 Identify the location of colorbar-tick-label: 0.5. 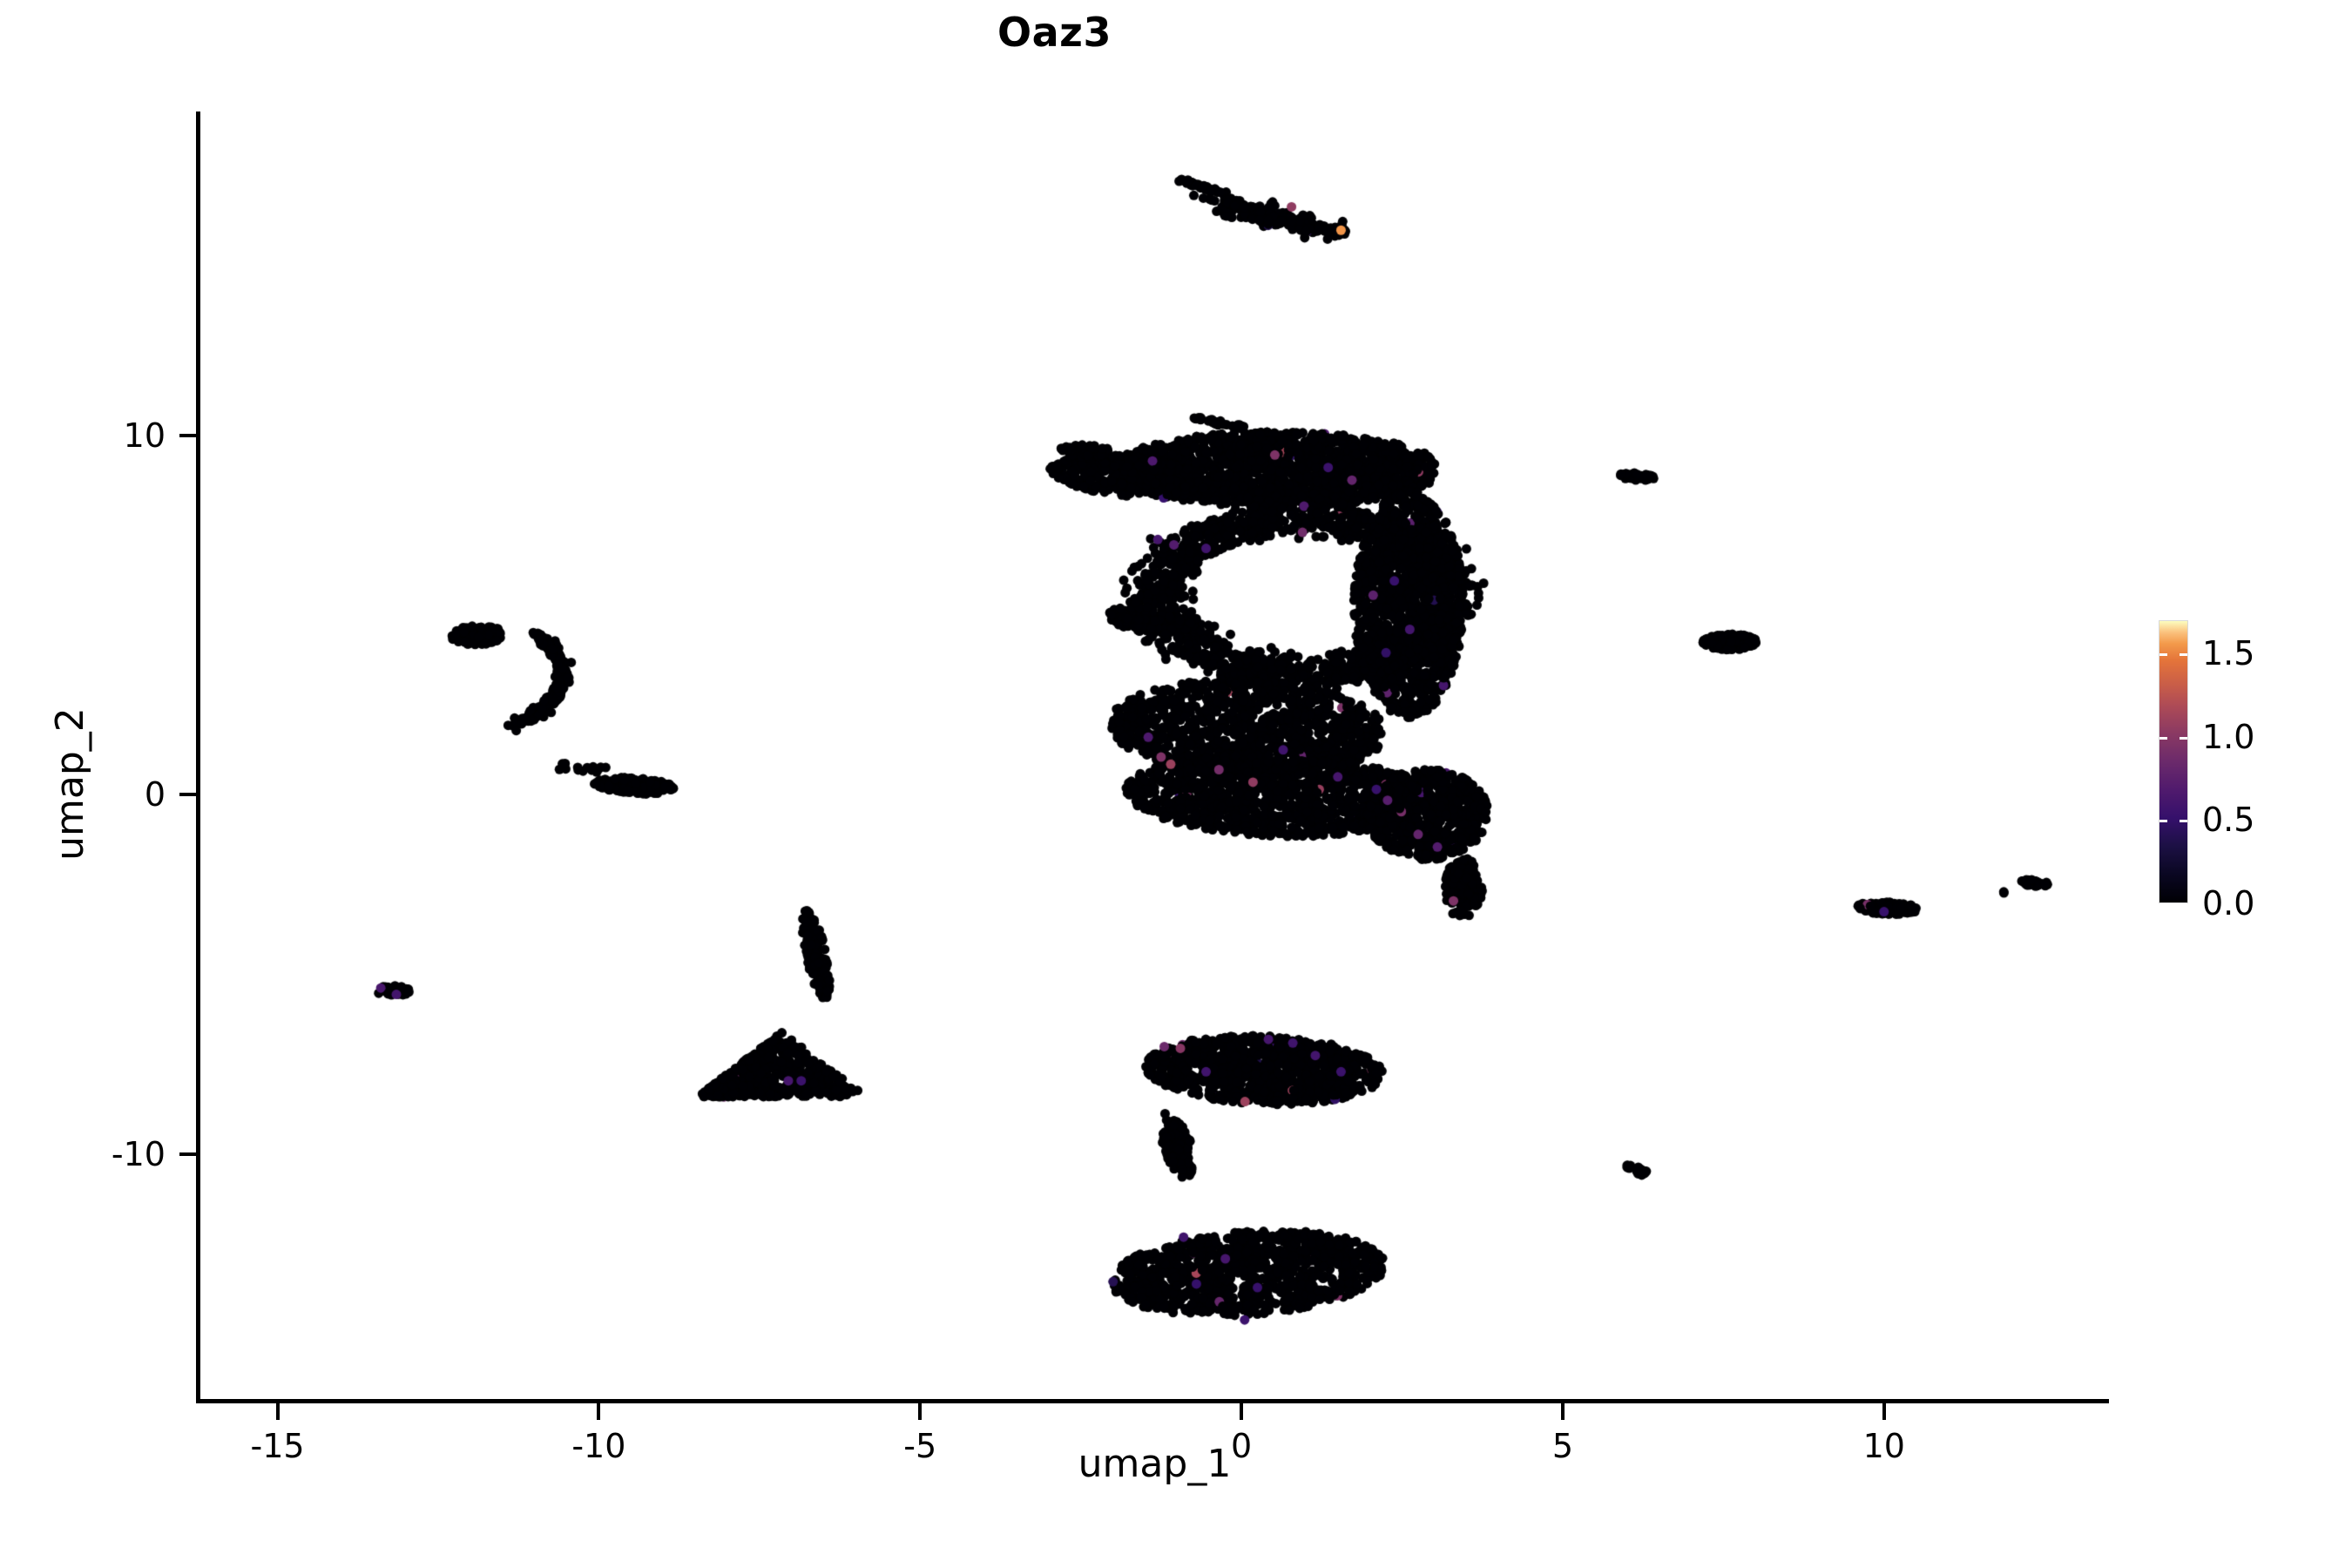
(2228, 820).